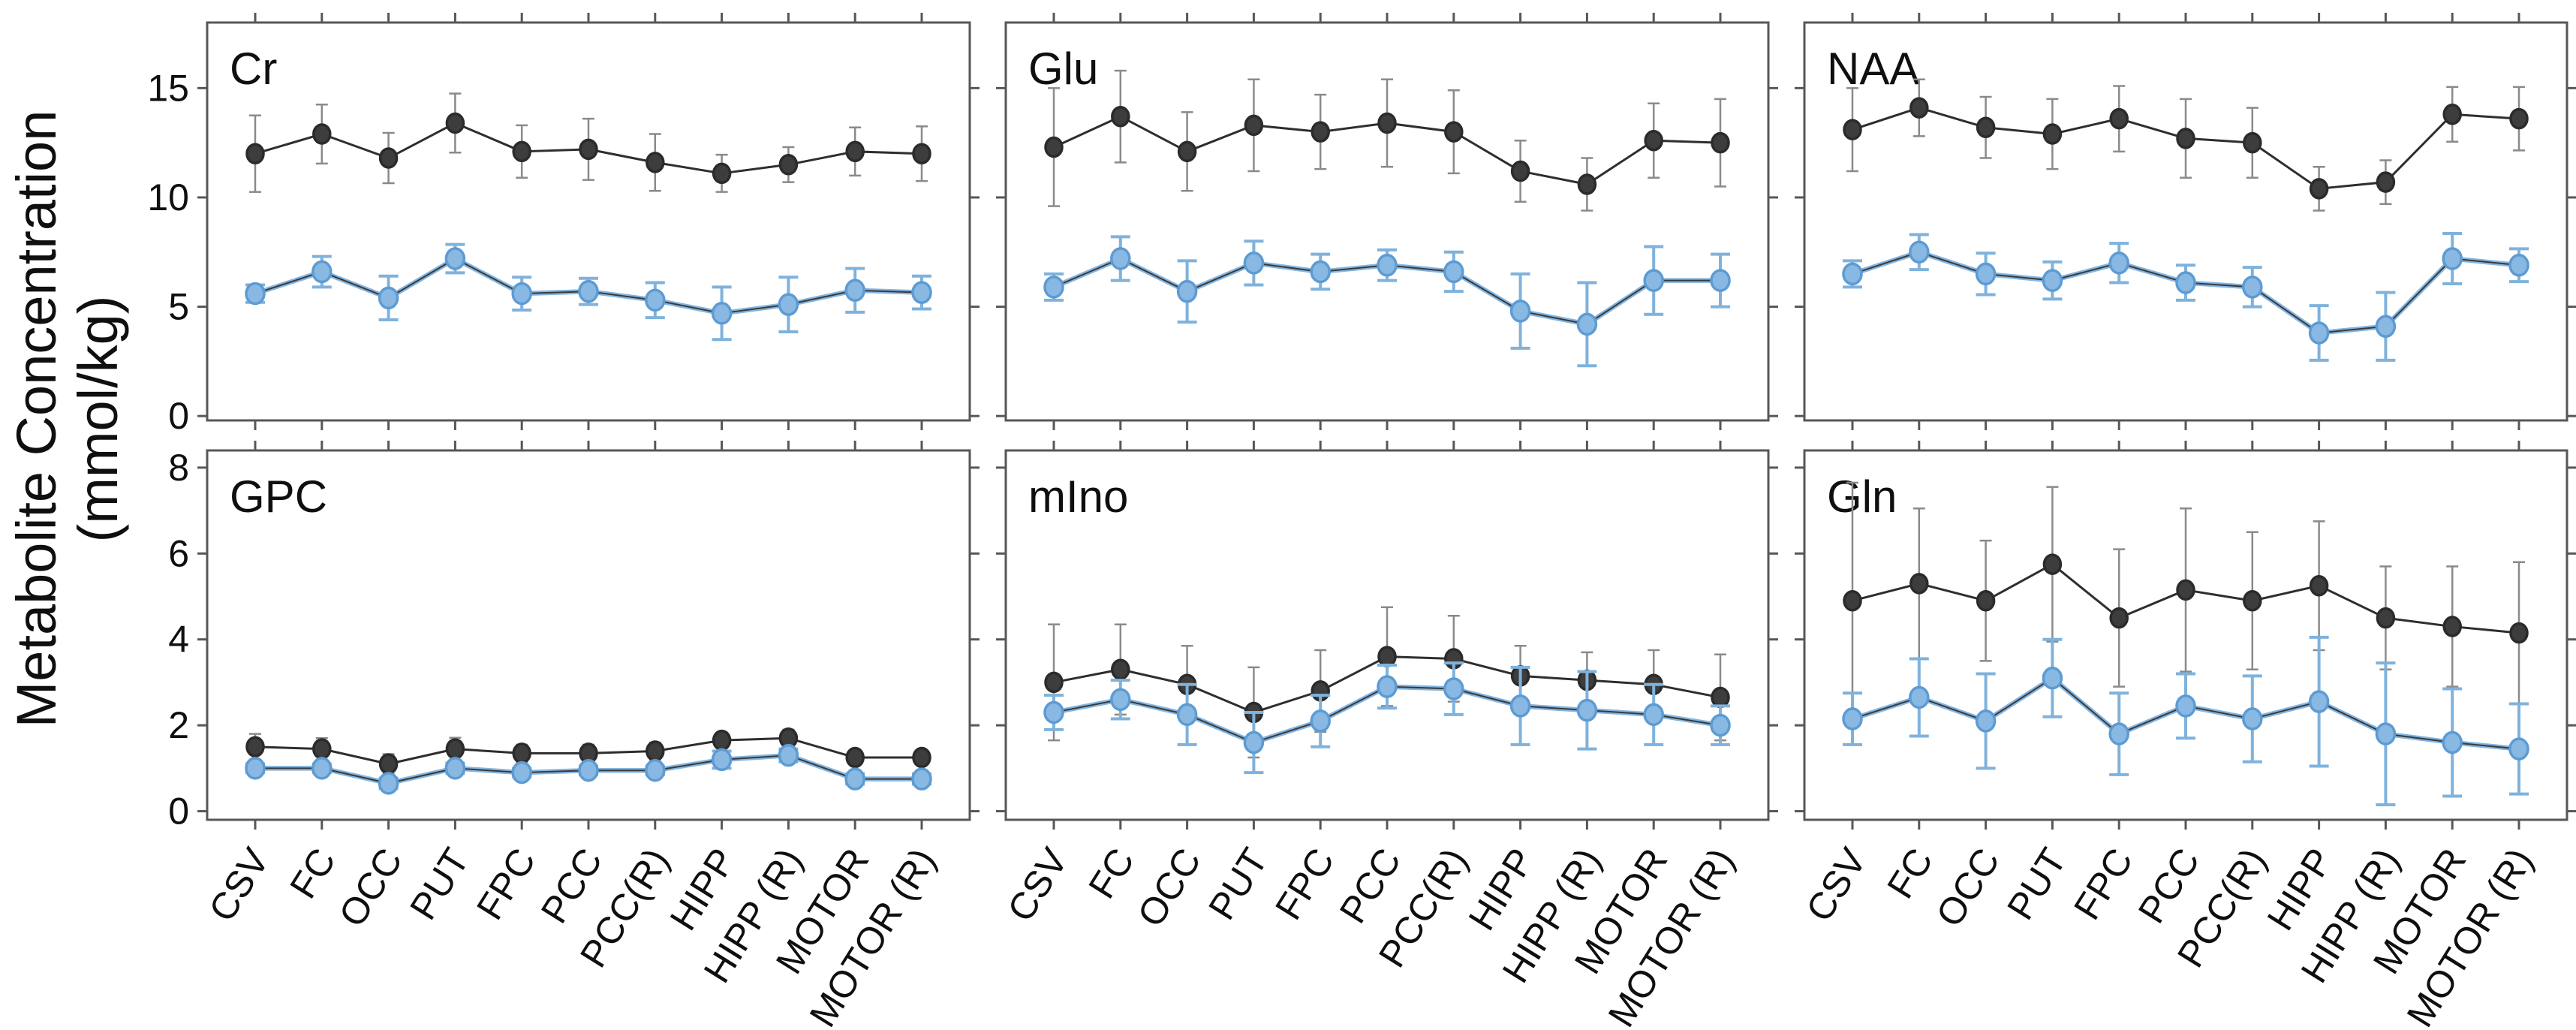 The height and width of the screenshot is (1030, 2576). What do you see at coordinates (1037, 885) in the screenshot?
I see `x-tick-label: CSV` at bounding box center [1037, 885].